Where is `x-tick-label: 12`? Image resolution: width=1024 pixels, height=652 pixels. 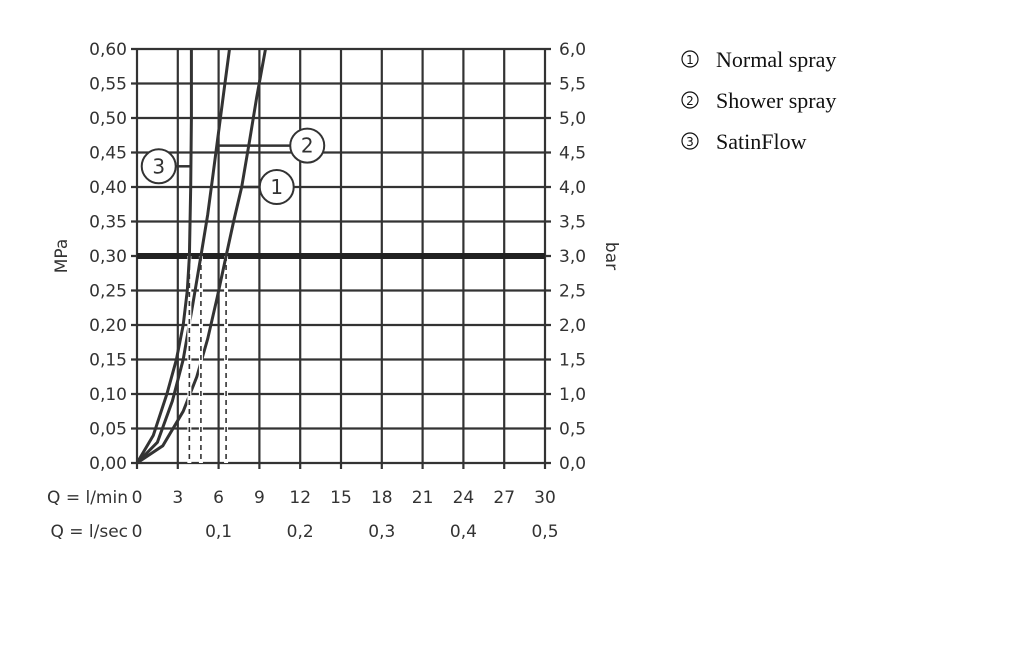 x-tick-label: 12 is located at coordinates (300, 498).